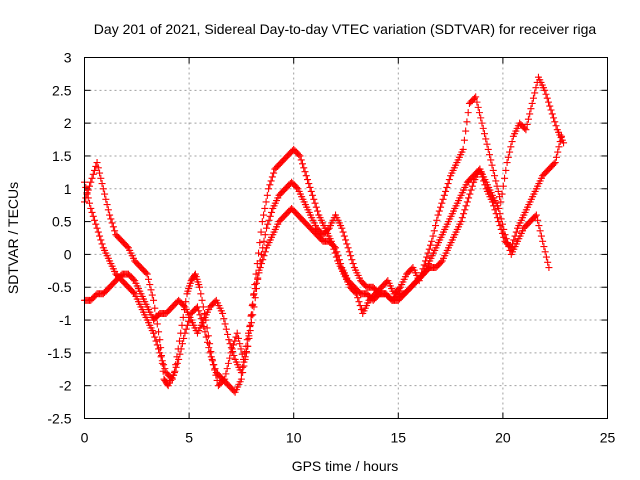  I want to click on y-axis-label: SDTVAR / TECUs, so click(13, 238).